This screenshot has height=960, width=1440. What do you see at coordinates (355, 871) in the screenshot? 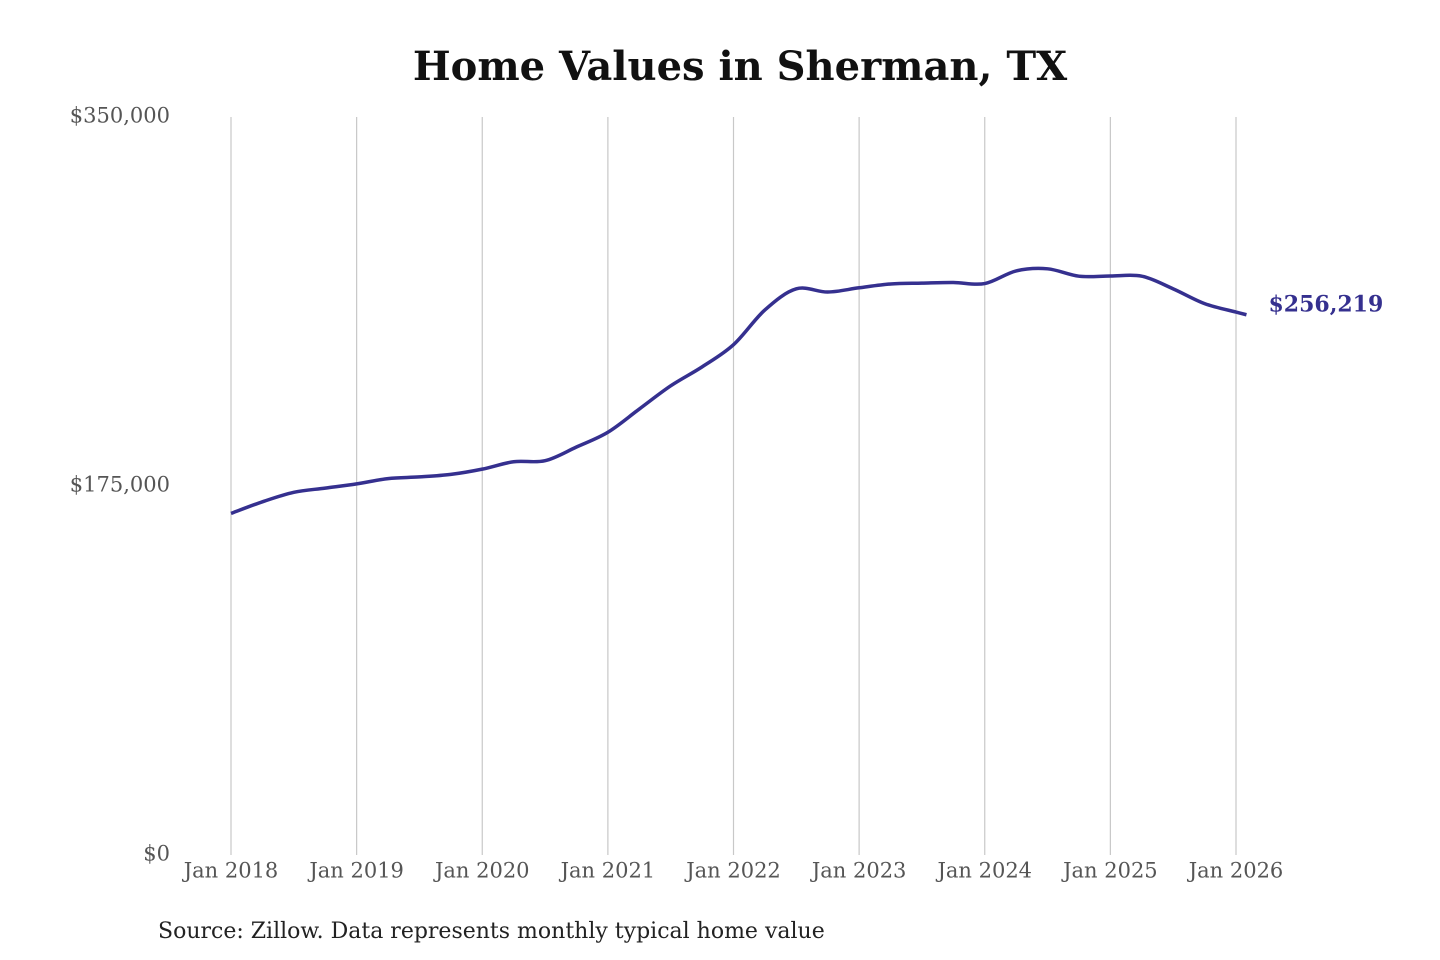
I see `x-tick-label: Jan 2019` at bounding box center [355, 871].